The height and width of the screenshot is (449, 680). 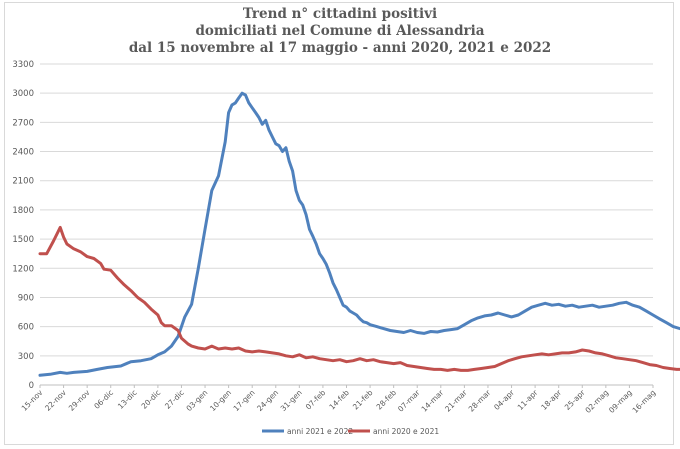 What do you see at coordinates (244, 400) in the screenshot?
I see `x-tick-label-9: 17-gen` at bounding box center [244, 400].